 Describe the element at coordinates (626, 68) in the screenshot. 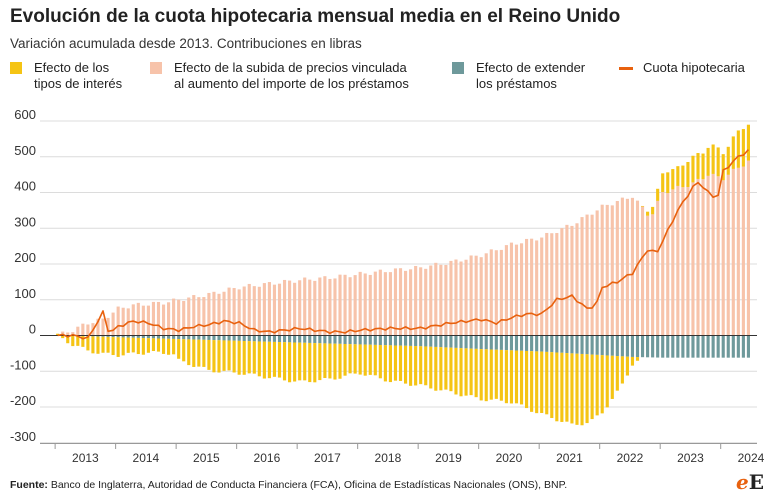

I see `legend-line-payment` at that location.